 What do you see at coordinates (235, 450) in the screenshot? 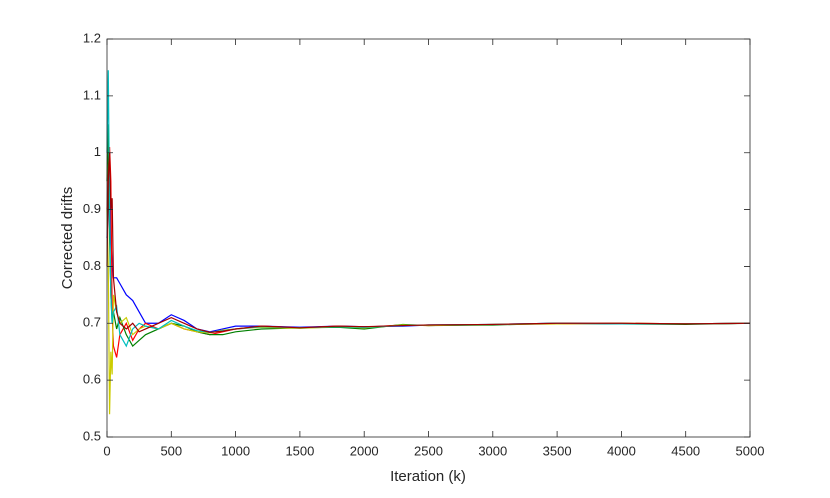
I see `x-tick-label: 1000` at bounding box center [235, 450].